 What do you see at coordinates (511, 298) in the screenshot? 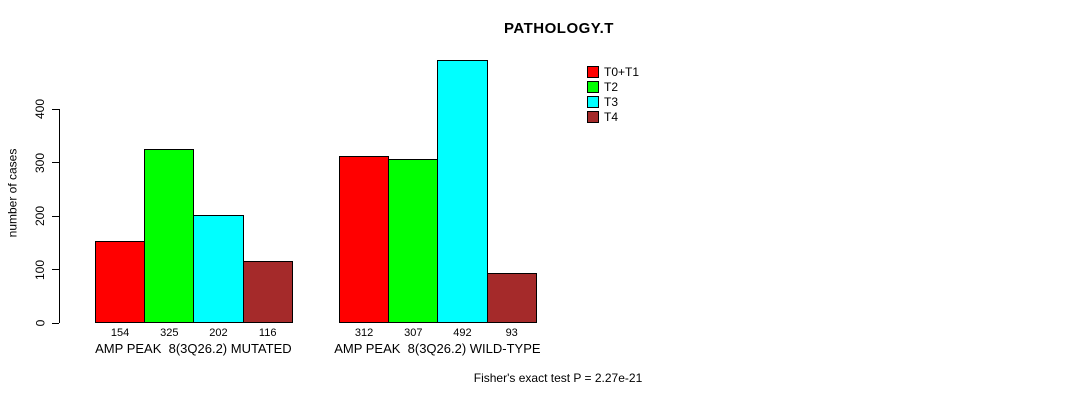
I see `bar-t4-group2` at bounding box center [511, 298].